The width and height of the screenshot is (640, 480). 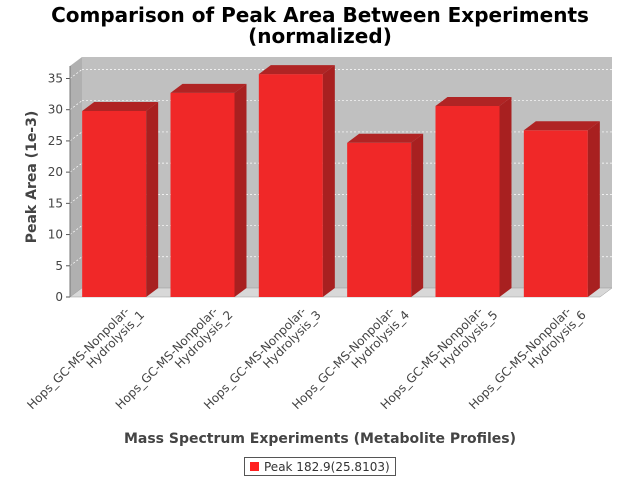 I want to click on y-tick-label: 20, so click(x=55, y=172).